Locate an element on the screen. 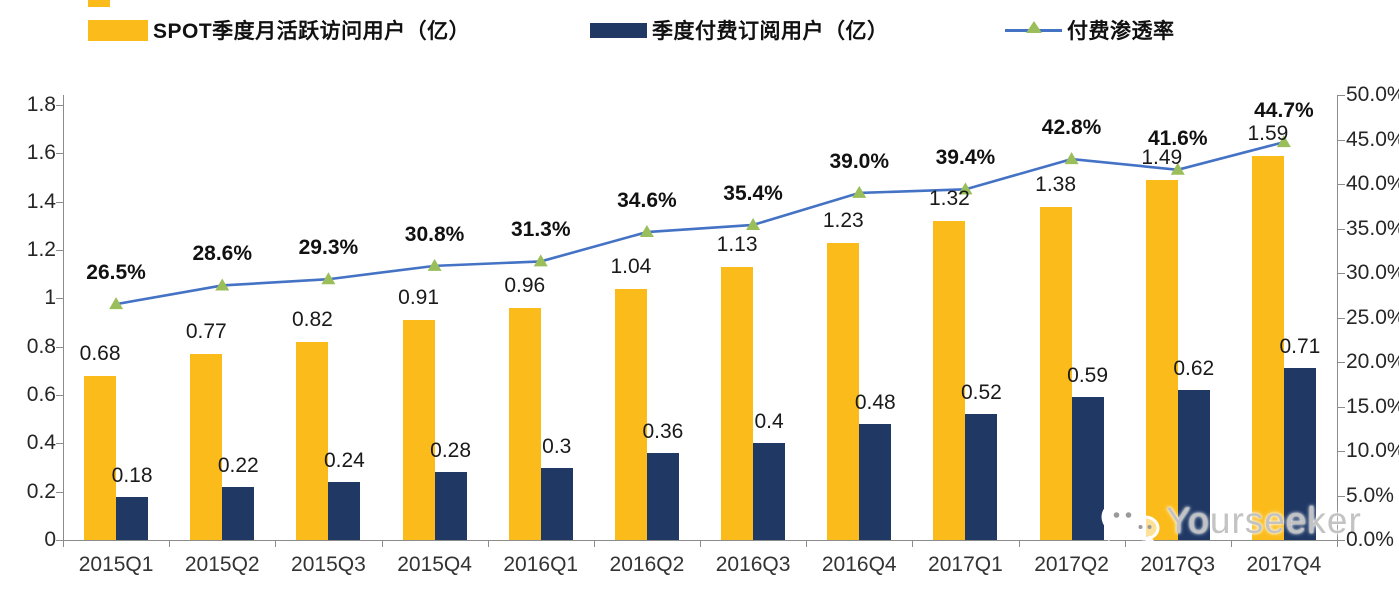 This screenshot has height=596, width=1399. right-axis-tick-label: 10.0% is located at coordinates (1372, 450).